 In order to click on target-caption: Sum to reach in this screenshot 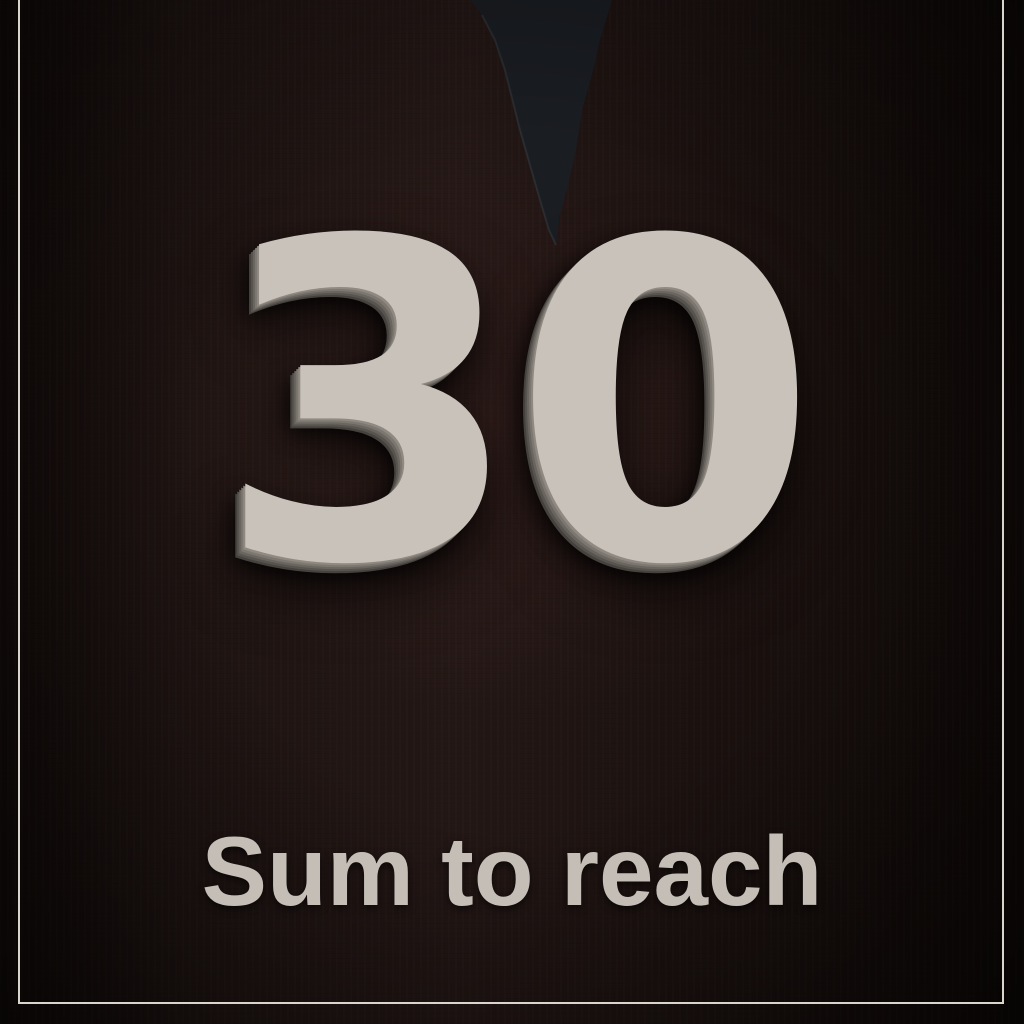, I will do `click(512, 871)`.